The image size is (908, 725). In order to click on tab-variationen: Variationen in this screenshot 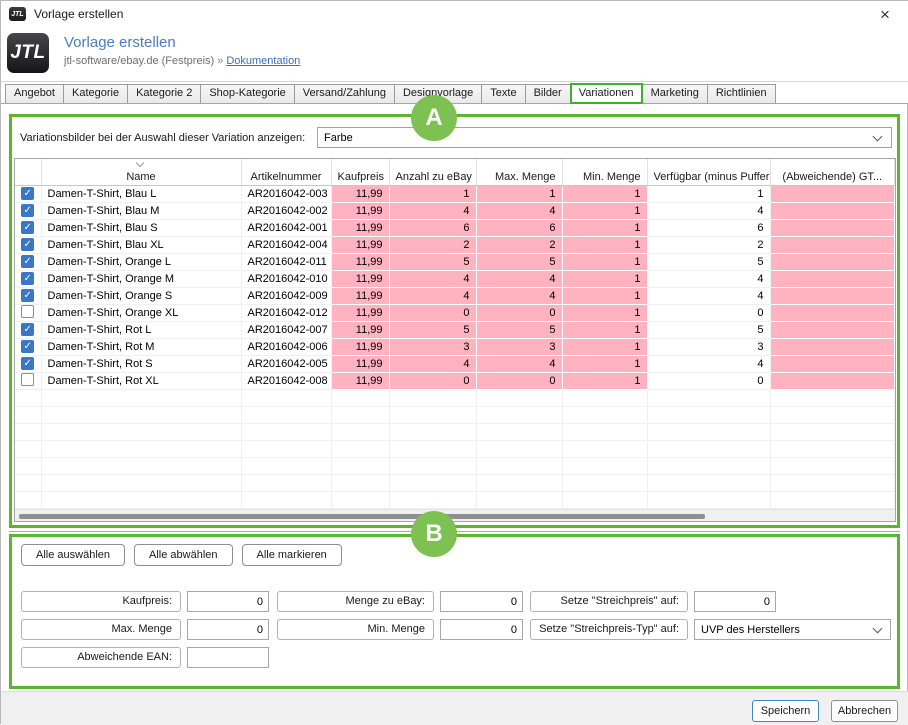, I will do `click(606, 93)`.